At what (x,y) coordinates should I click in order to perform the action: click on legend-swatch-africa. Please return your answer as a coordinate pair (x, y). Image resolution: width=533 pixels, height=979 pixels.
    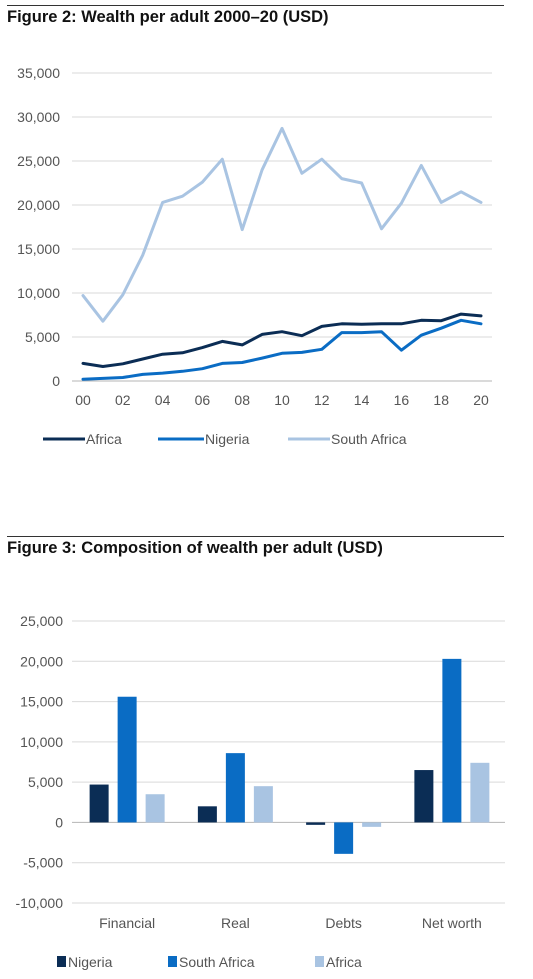
    Looking at the image, I should click on (319, 961).